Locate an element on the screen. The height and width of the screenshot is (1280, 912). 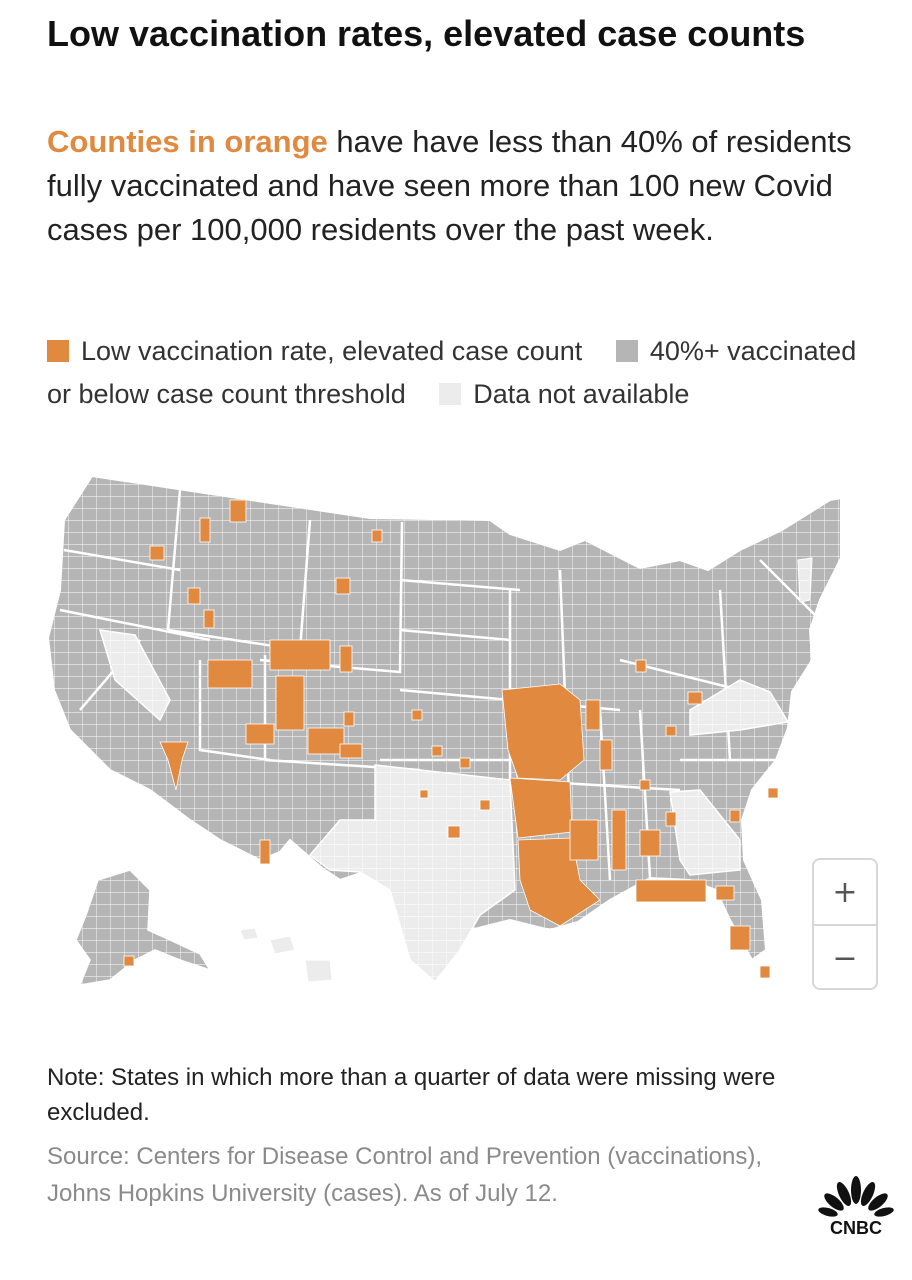
virginia-region is located at coordinates (739, 707).